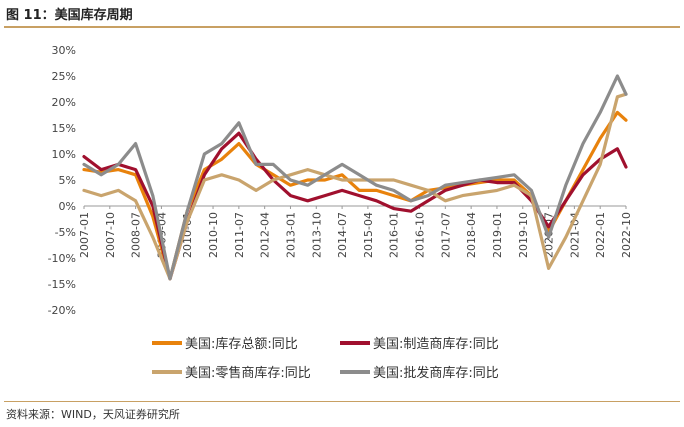 The width and height of the screenshot is (684, 427). What do you see at coordinates (248, 373) in the screenshot?
I see `legend-label-retail: 美国:零售商库存:同比` at bounding box center [248, 373].